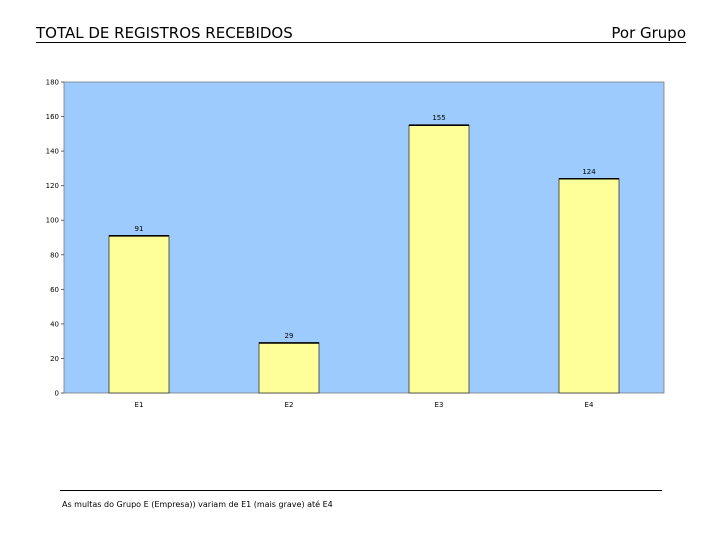 This screenshot has height=540, width=720. Describe the element at coordinates (57, 394) in the screenshot. I see `y-tick-label: 0` at that location.